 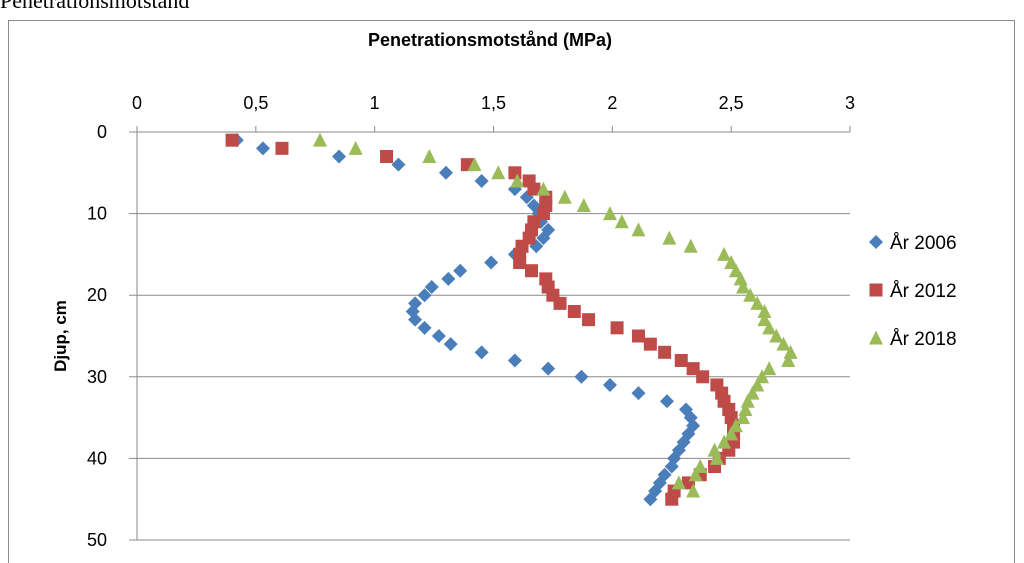 What do you see at coordinates (375, 103) in the screenshot?
I see `x-tick-label: 1` at bounding box center [375, 103].